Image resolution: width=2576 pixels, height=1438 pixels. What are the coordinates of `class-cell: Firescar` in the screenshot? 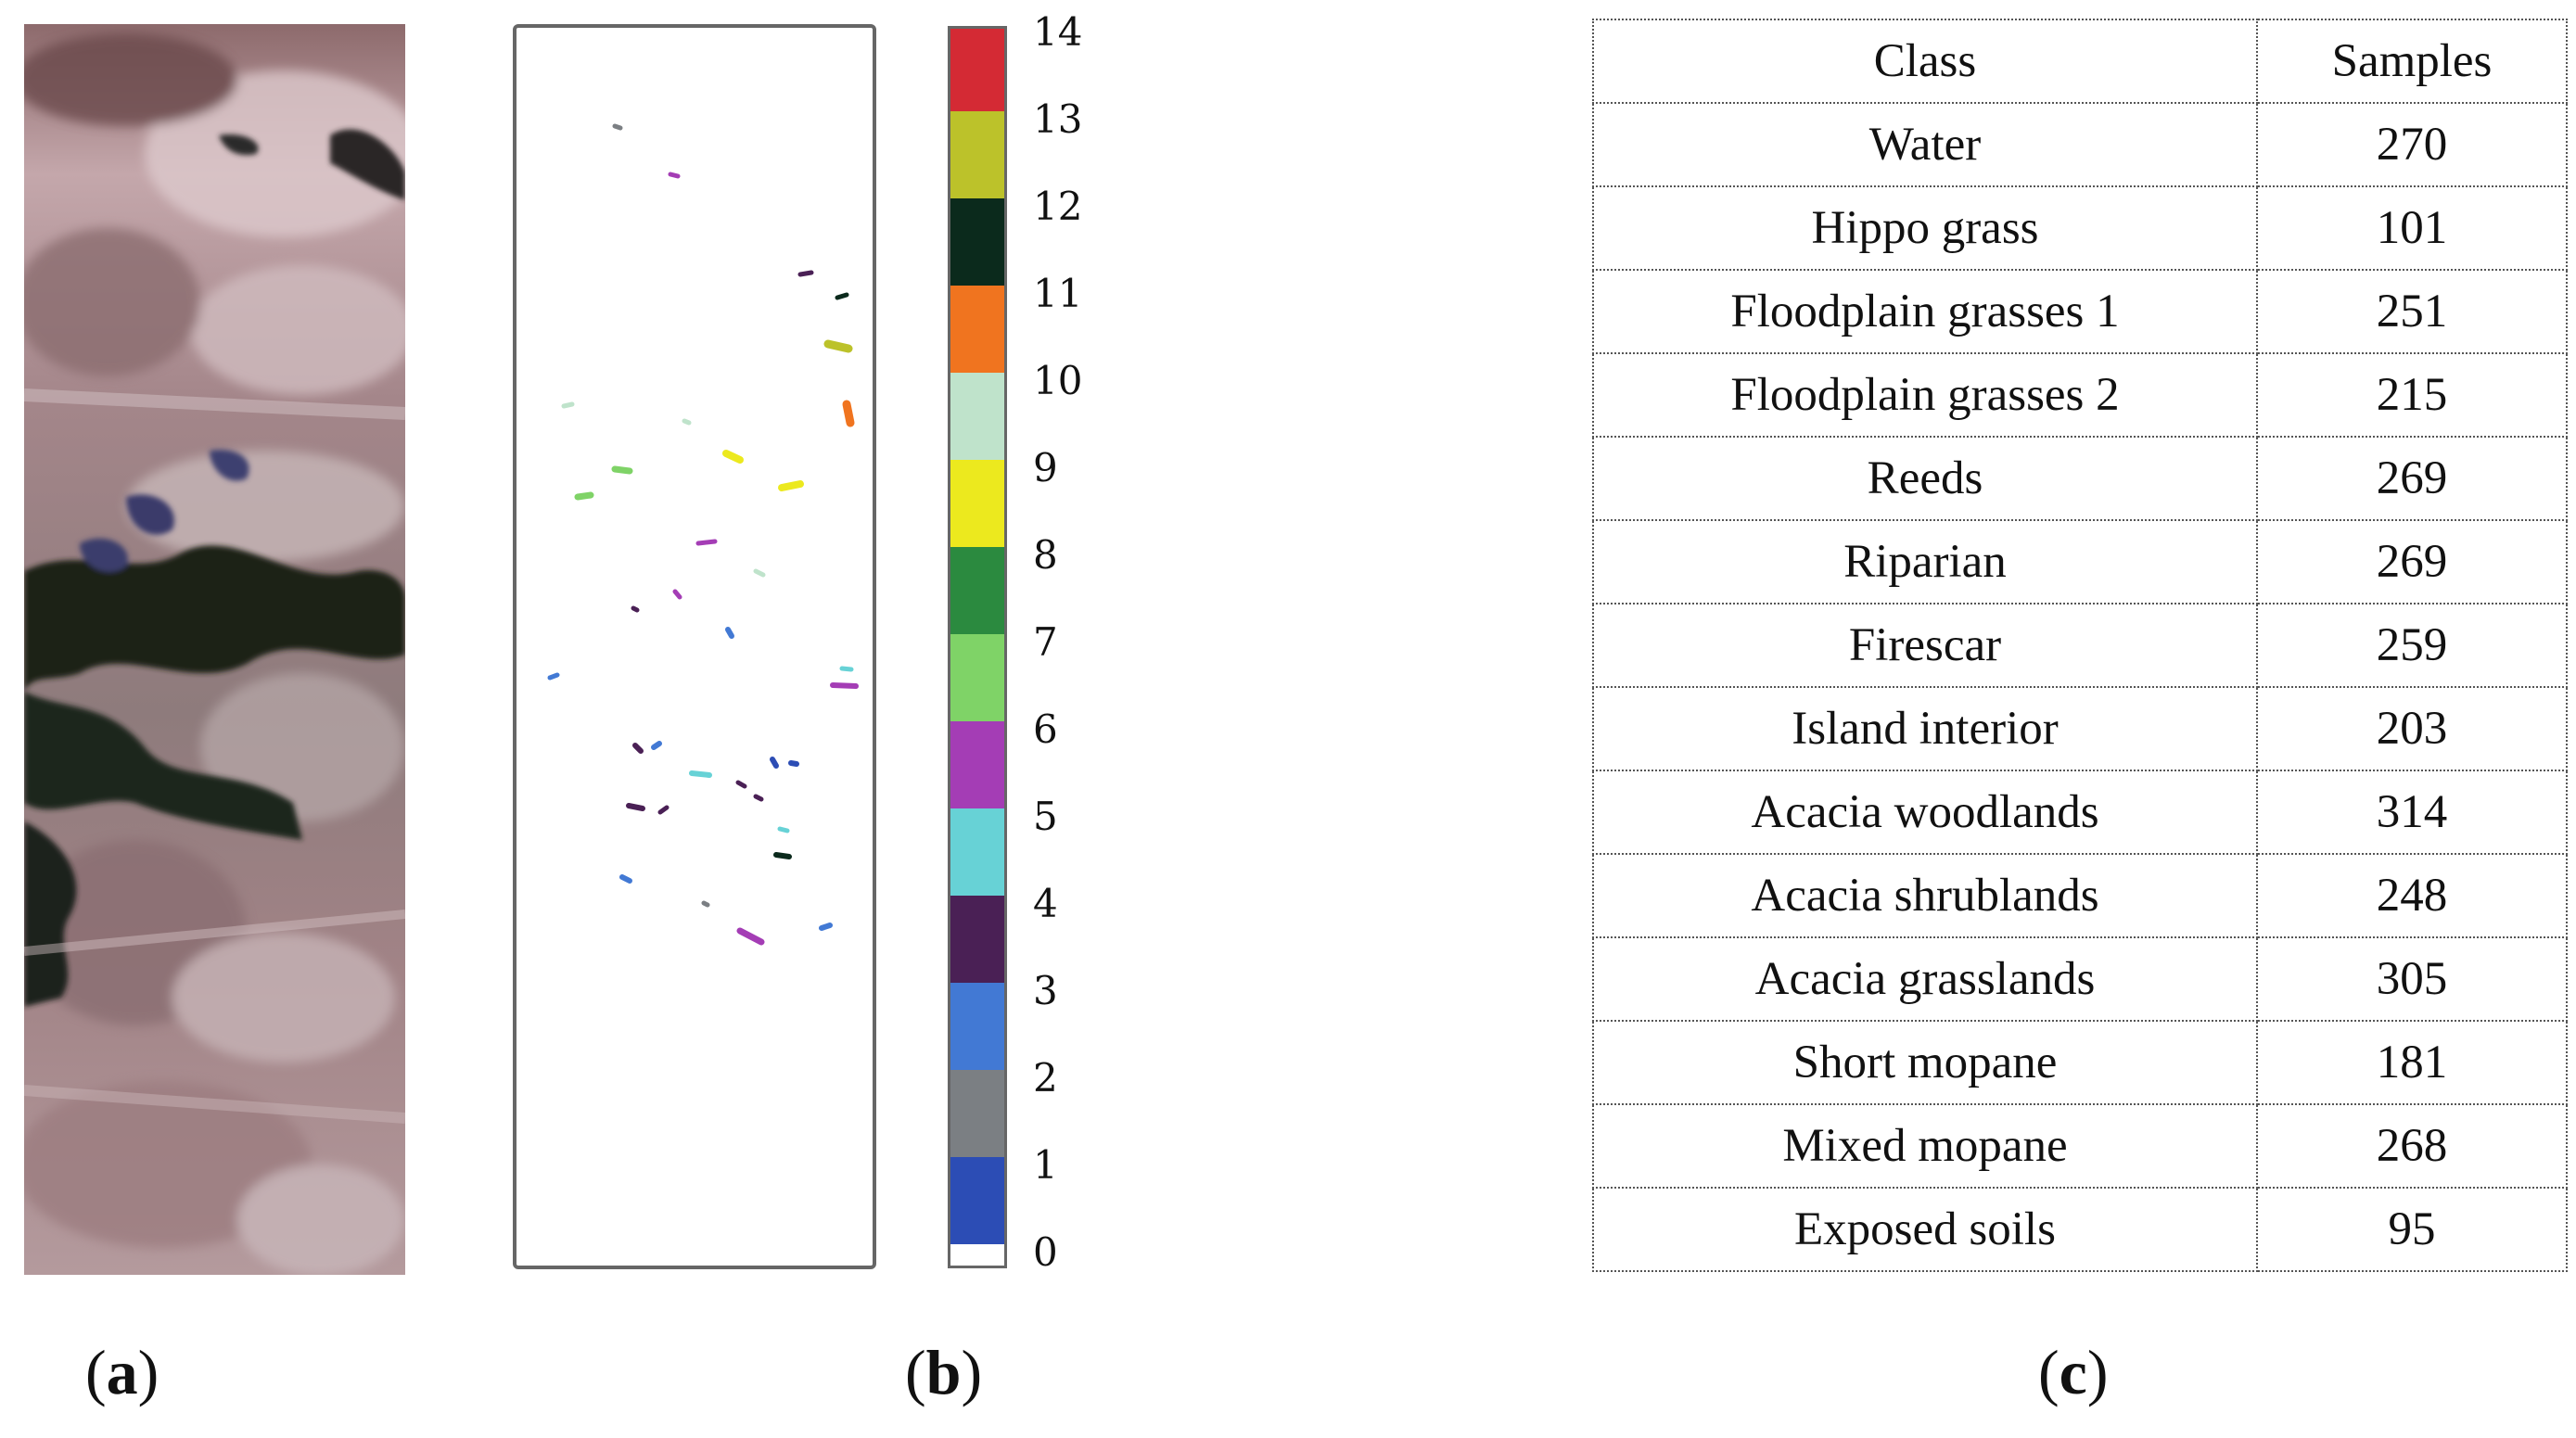 It's located at (1925, 645).